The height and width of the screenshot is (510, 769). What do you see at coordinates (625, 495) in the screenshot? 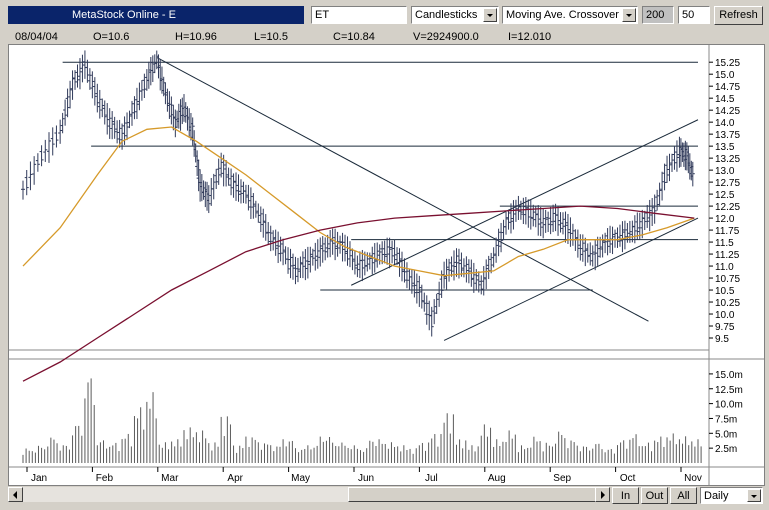
I see `zoom-in-button: In` at bounding box center [625, 495].